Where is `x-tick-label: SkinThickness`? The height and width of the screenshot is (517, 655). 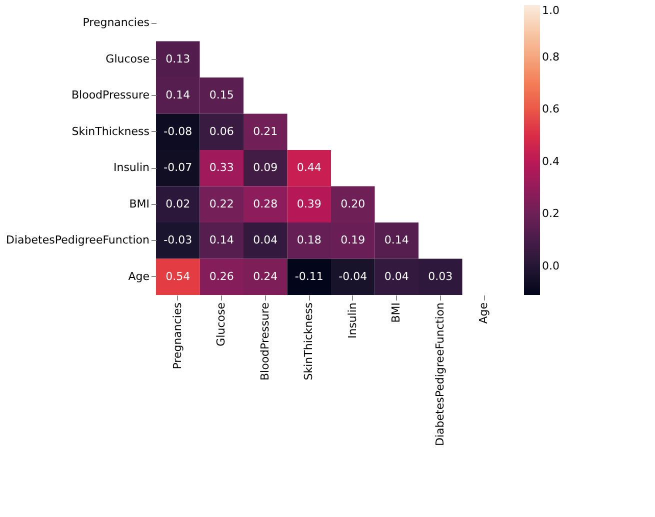 x-tick-label: SkinThickness is located at coordinates (309, 341).